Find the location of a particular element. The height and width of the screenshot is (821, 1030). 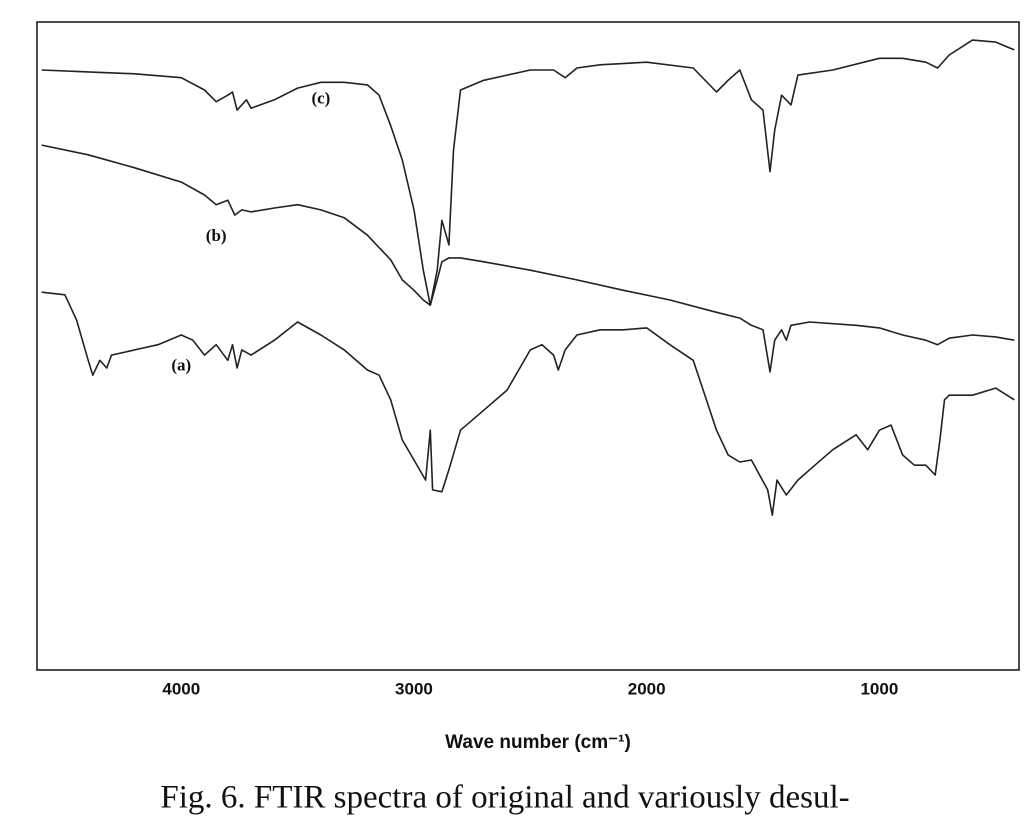

curve-label: (a) is located at coordinates (181, 365).